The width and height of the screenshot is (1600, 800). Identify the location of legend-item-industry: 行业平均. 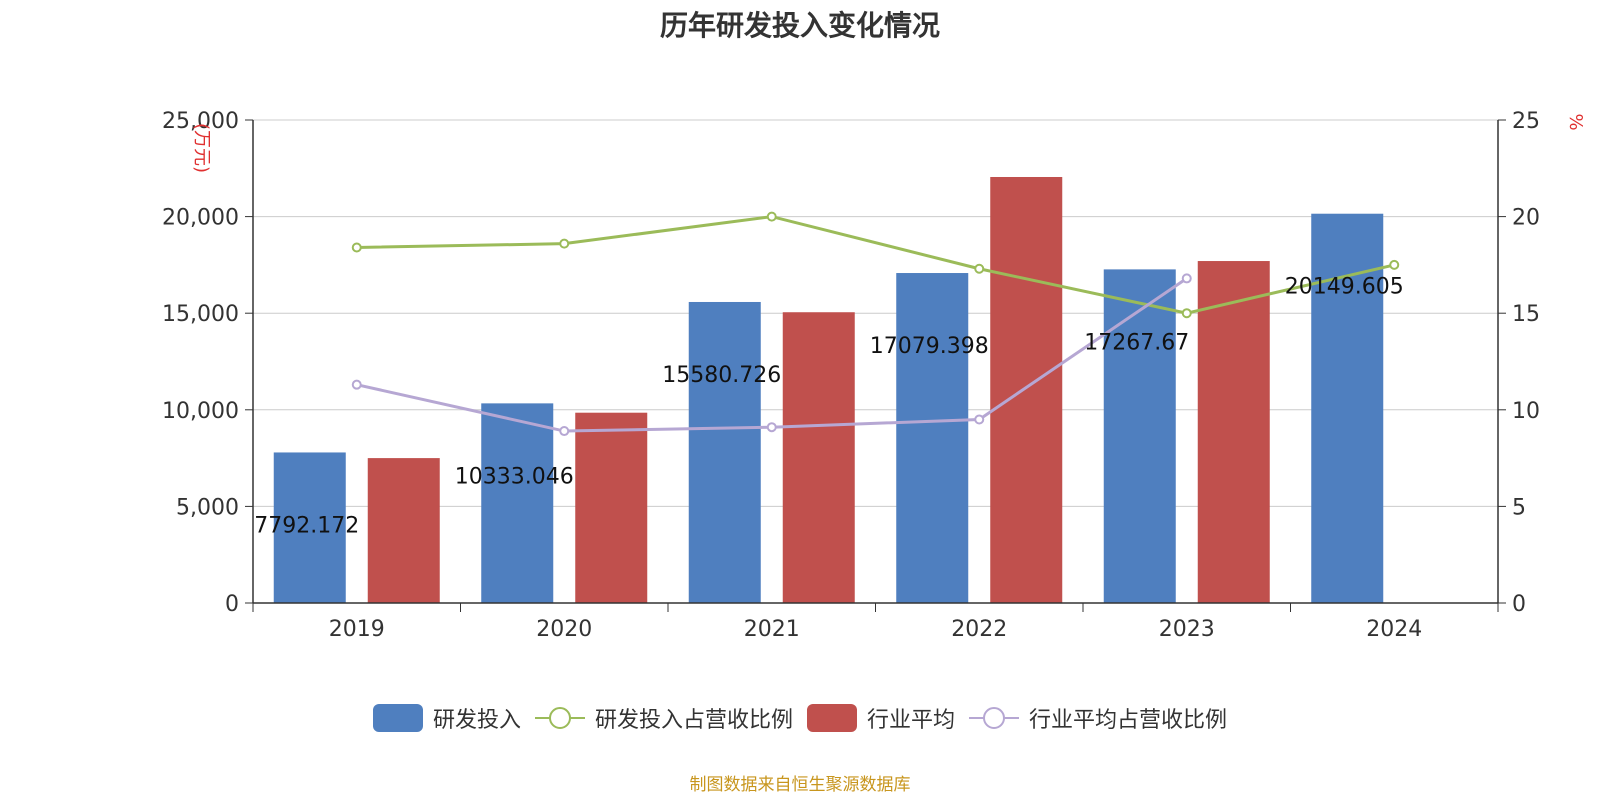
(881, 718).